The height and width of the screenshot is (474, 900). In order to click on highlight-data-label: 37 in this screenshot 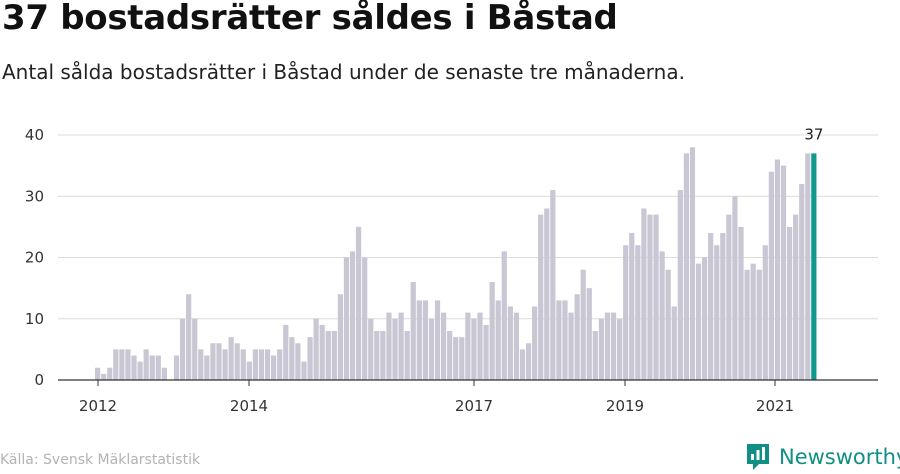, I will do `click(813, 134)`.